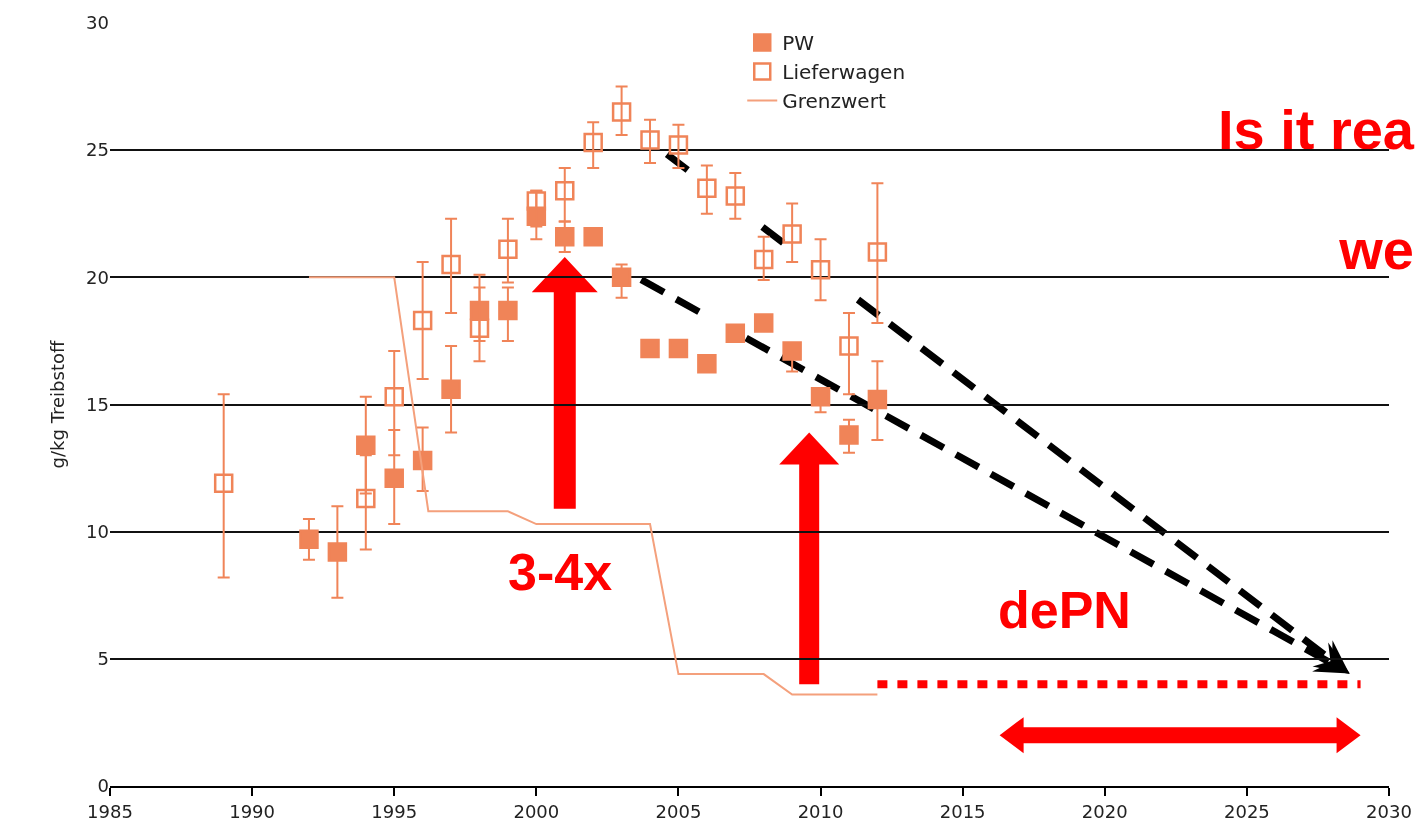 The width and height of the screenshot is (1424, 836). Describe the element at coordinates (844, 72) in the screenshot. I see `legend-label: Lieferwagen` at that location.